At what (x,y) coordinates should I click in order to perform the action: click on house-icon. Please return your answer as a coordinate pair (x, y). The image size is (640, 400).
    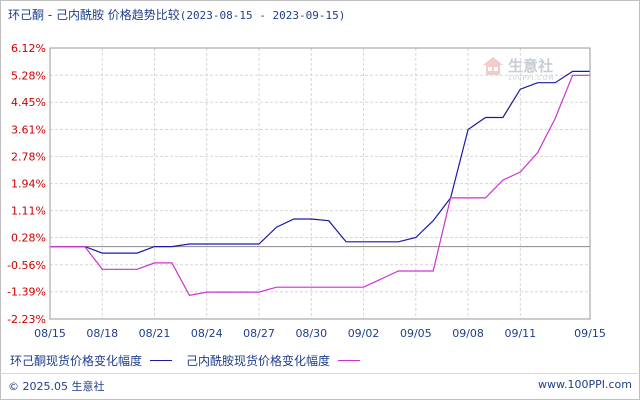
    Looking at the image, I should click on (493, 65).